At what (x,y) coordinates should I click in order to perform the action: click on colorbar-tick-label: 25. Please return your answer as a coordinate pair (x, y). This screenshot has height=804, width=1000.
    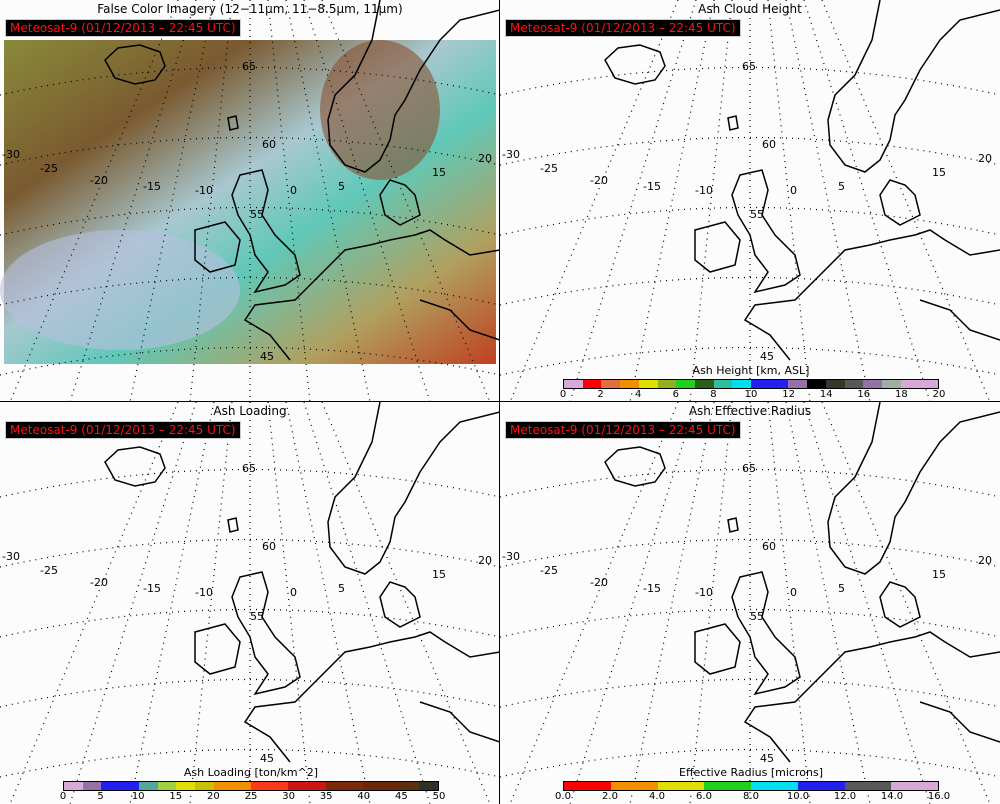
    Looking at the image, I should click on (251, 796).